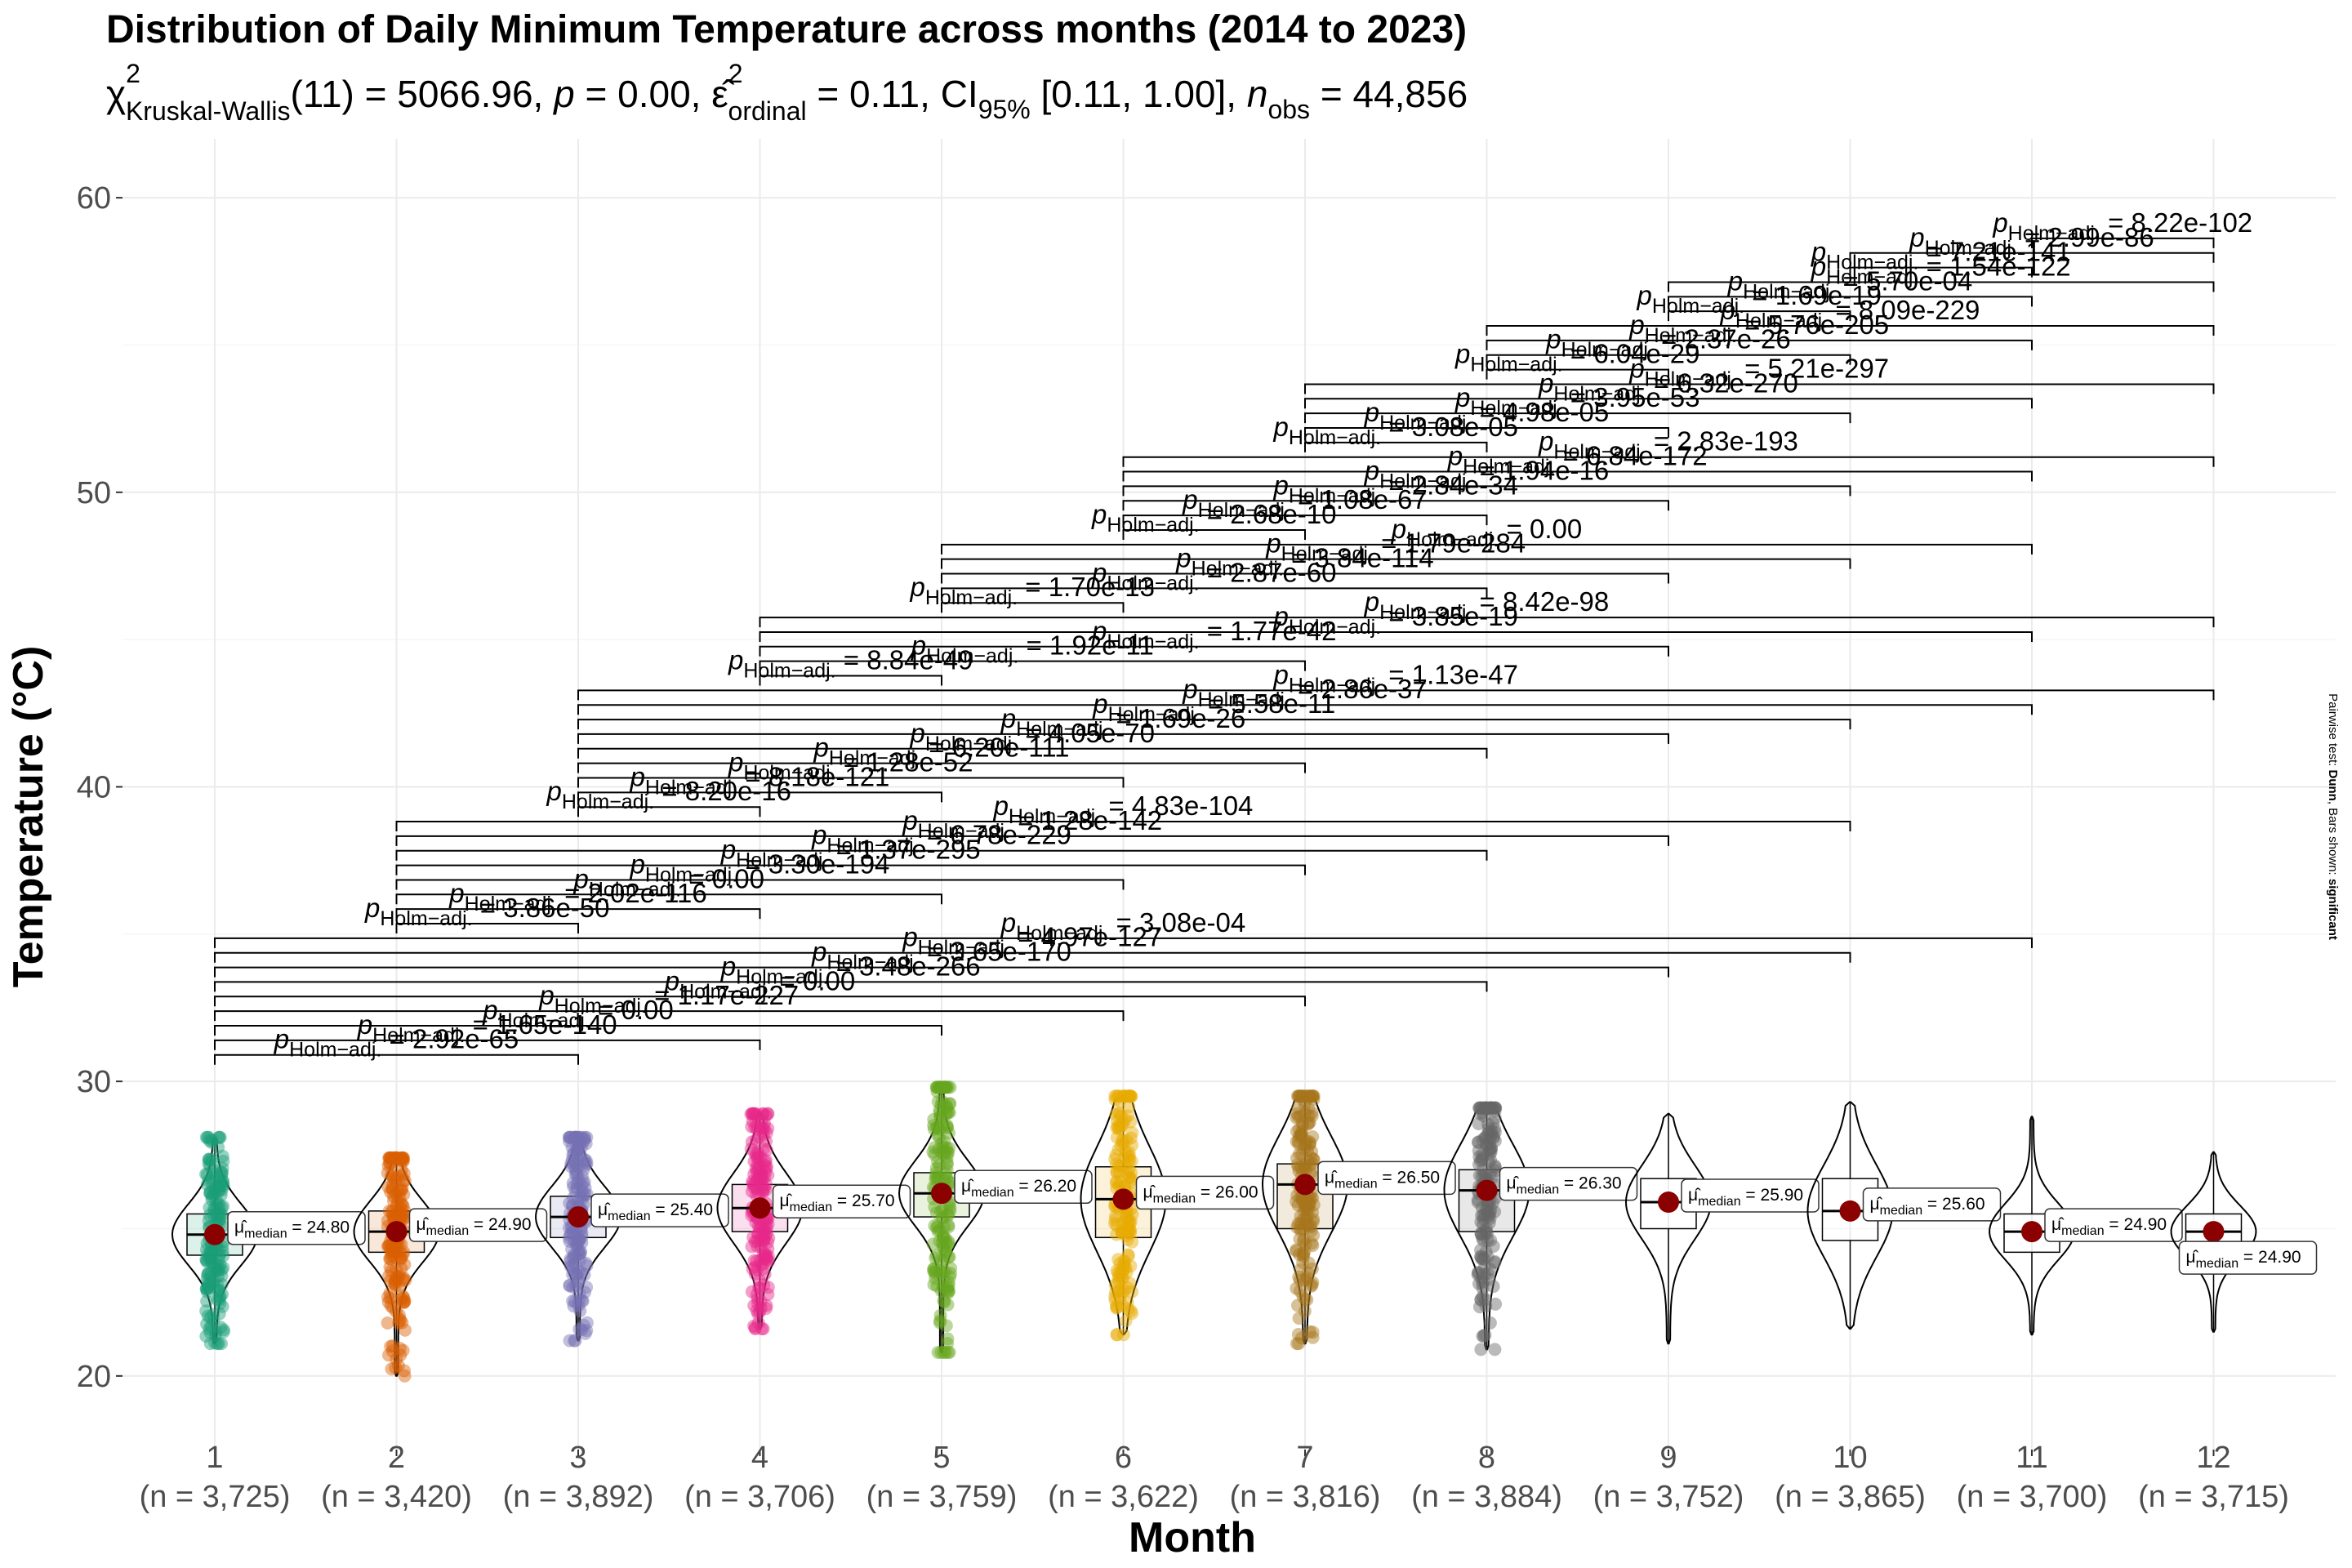 Image resolution: width=2352 pixels, height=1568 pixels. I want to click on comparison-bracket: pHolm−adj. = 8.20e-16, so click(668, 796).